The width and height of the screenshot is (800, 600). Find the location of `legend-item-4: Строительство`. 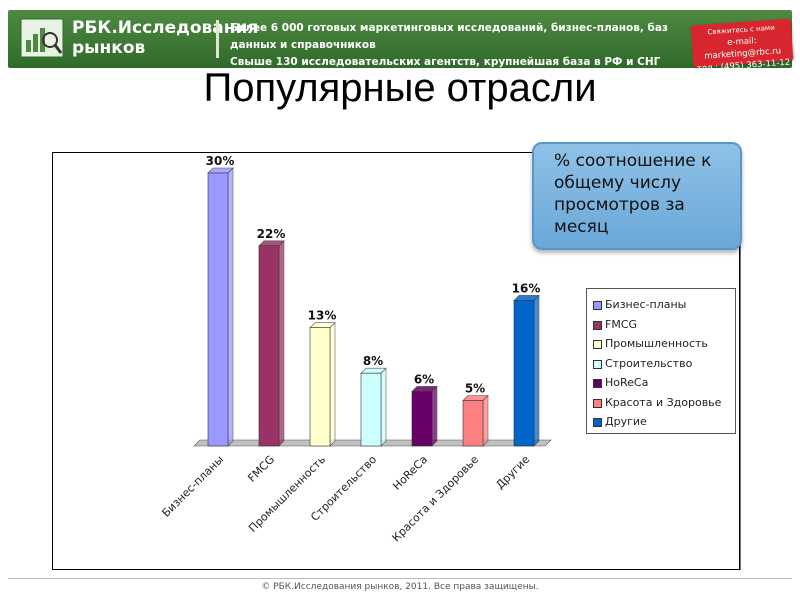

legend-item-4: Строительство is located at coordinates (663, 364).